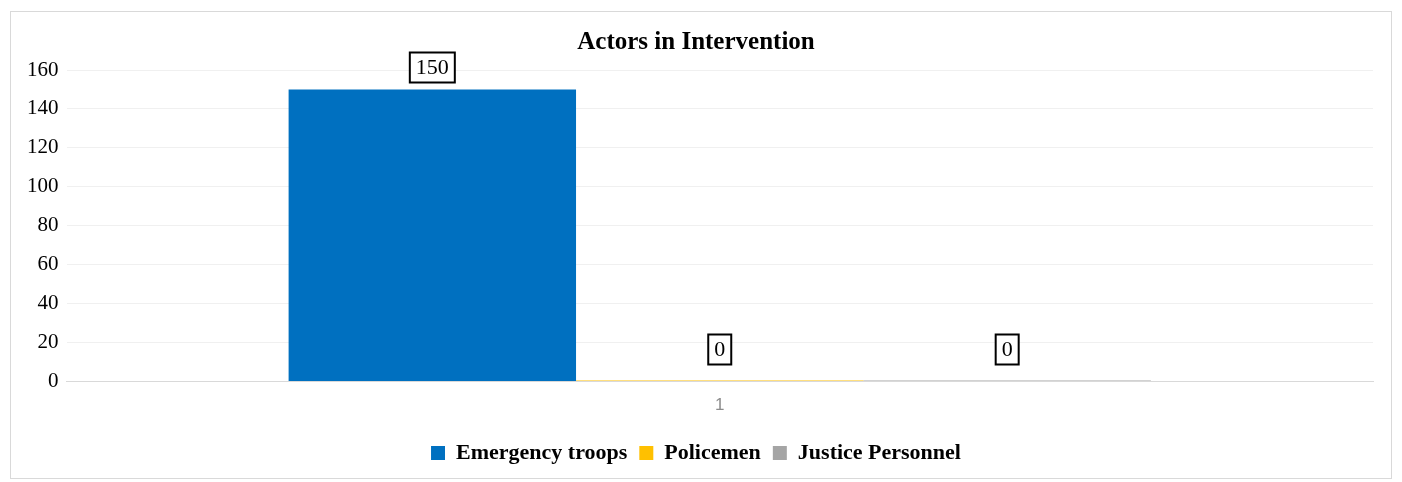 The width and height of the screenshot is (1402, 482). What do you see at coordinates (879, 451) in the screenshot?
I see `legend-label: Justice Personnel` at bounding box center [879, 451].